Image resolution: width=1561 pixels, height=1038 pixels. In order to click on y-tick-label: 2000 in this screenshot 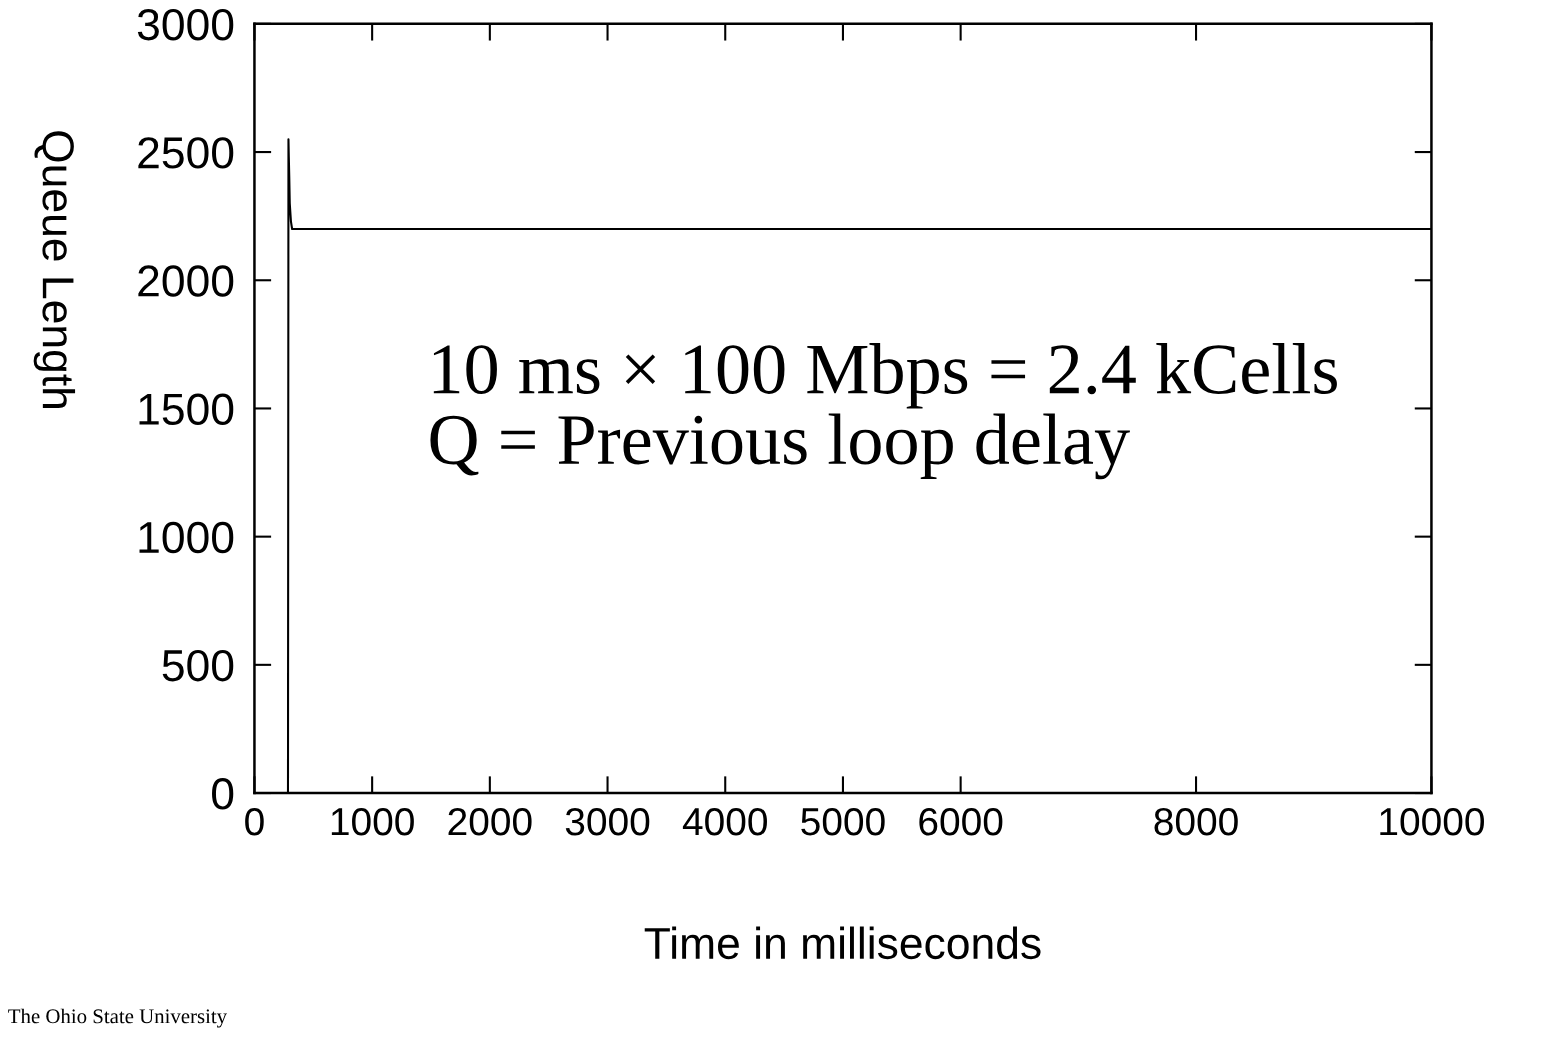, I will do `click(186, 281)`.